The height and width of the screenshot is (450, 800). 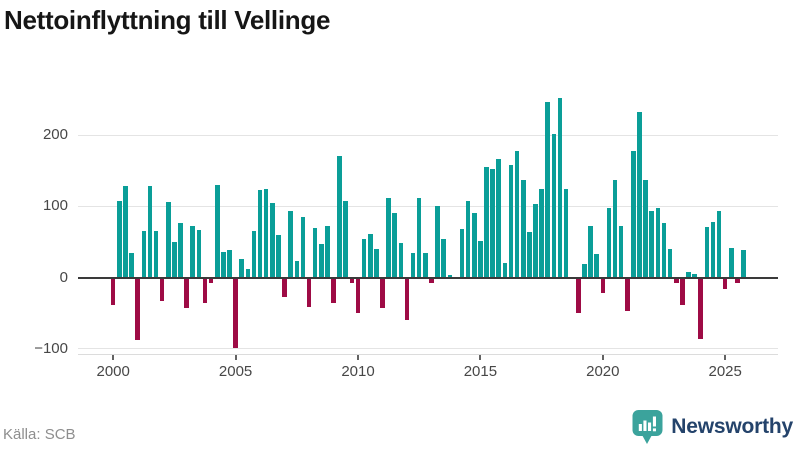 I want to click on bar-2017-Q2, so click(x=535, y=241).